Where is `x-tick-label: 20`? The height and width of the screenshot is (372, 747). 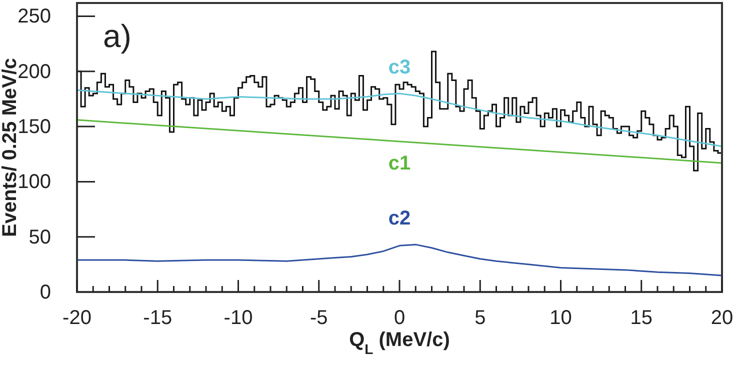 x-tick-label: 20 is located at coordinates (722, 318).